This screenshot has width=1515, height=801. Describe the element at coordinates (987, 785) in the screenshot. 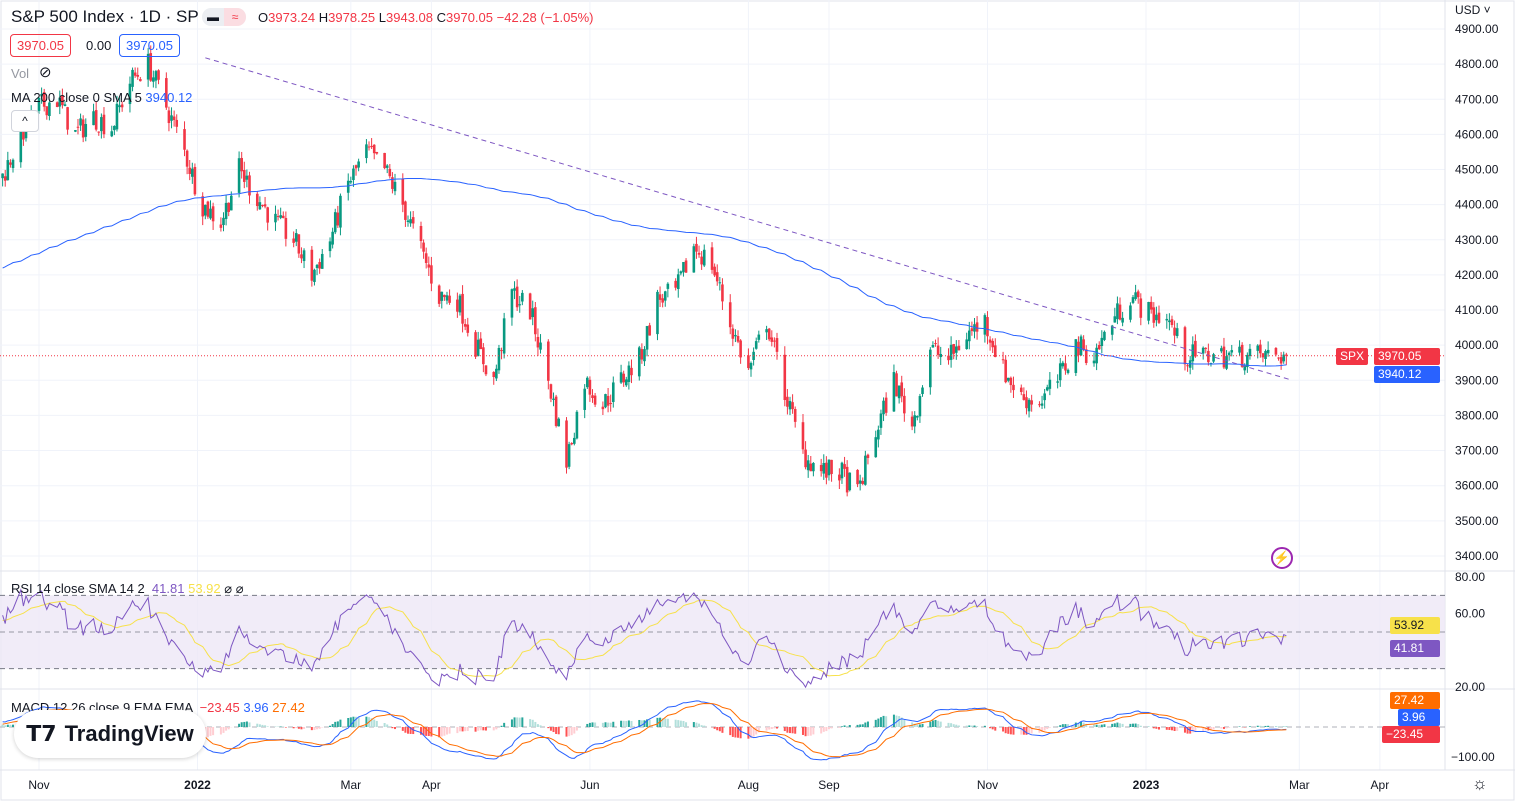

I see `time-tick-label: Nov` at that location.